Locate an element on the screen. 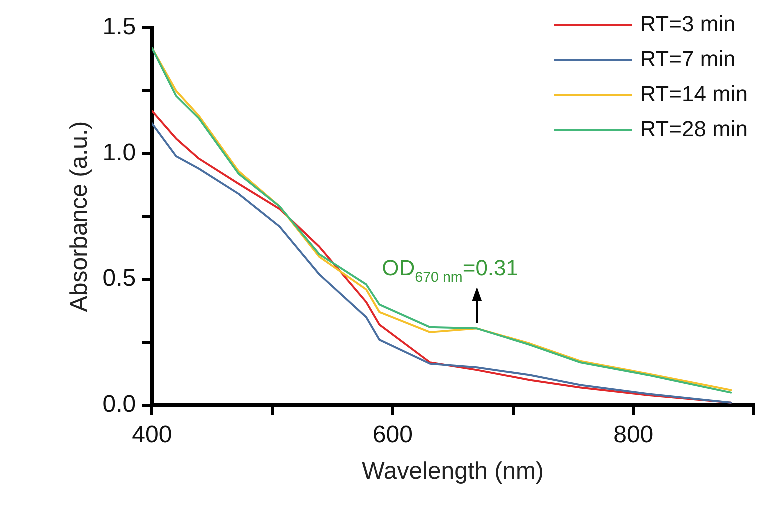 The width and height of the screenshot is (762, 517). y-tick-label: 1.0 is located at coordinates (119, 152).